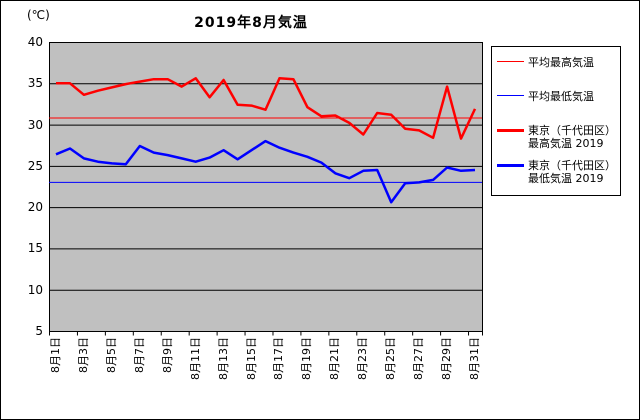  I want to click on chart-title: 2019年8月気温, so click(251, 23).